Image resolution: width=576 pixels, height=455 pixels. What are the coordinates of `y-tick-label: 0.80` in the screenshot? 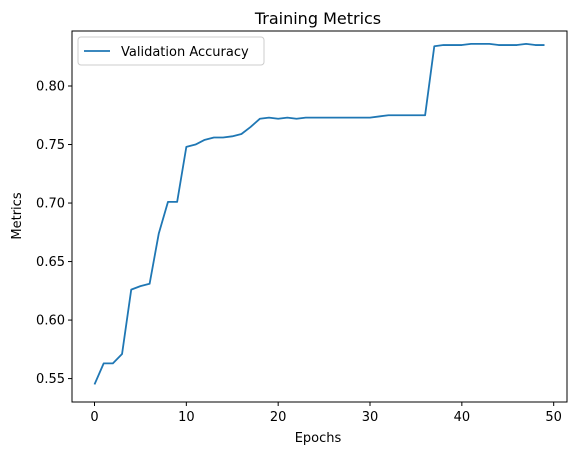 It's located at (50, 87).